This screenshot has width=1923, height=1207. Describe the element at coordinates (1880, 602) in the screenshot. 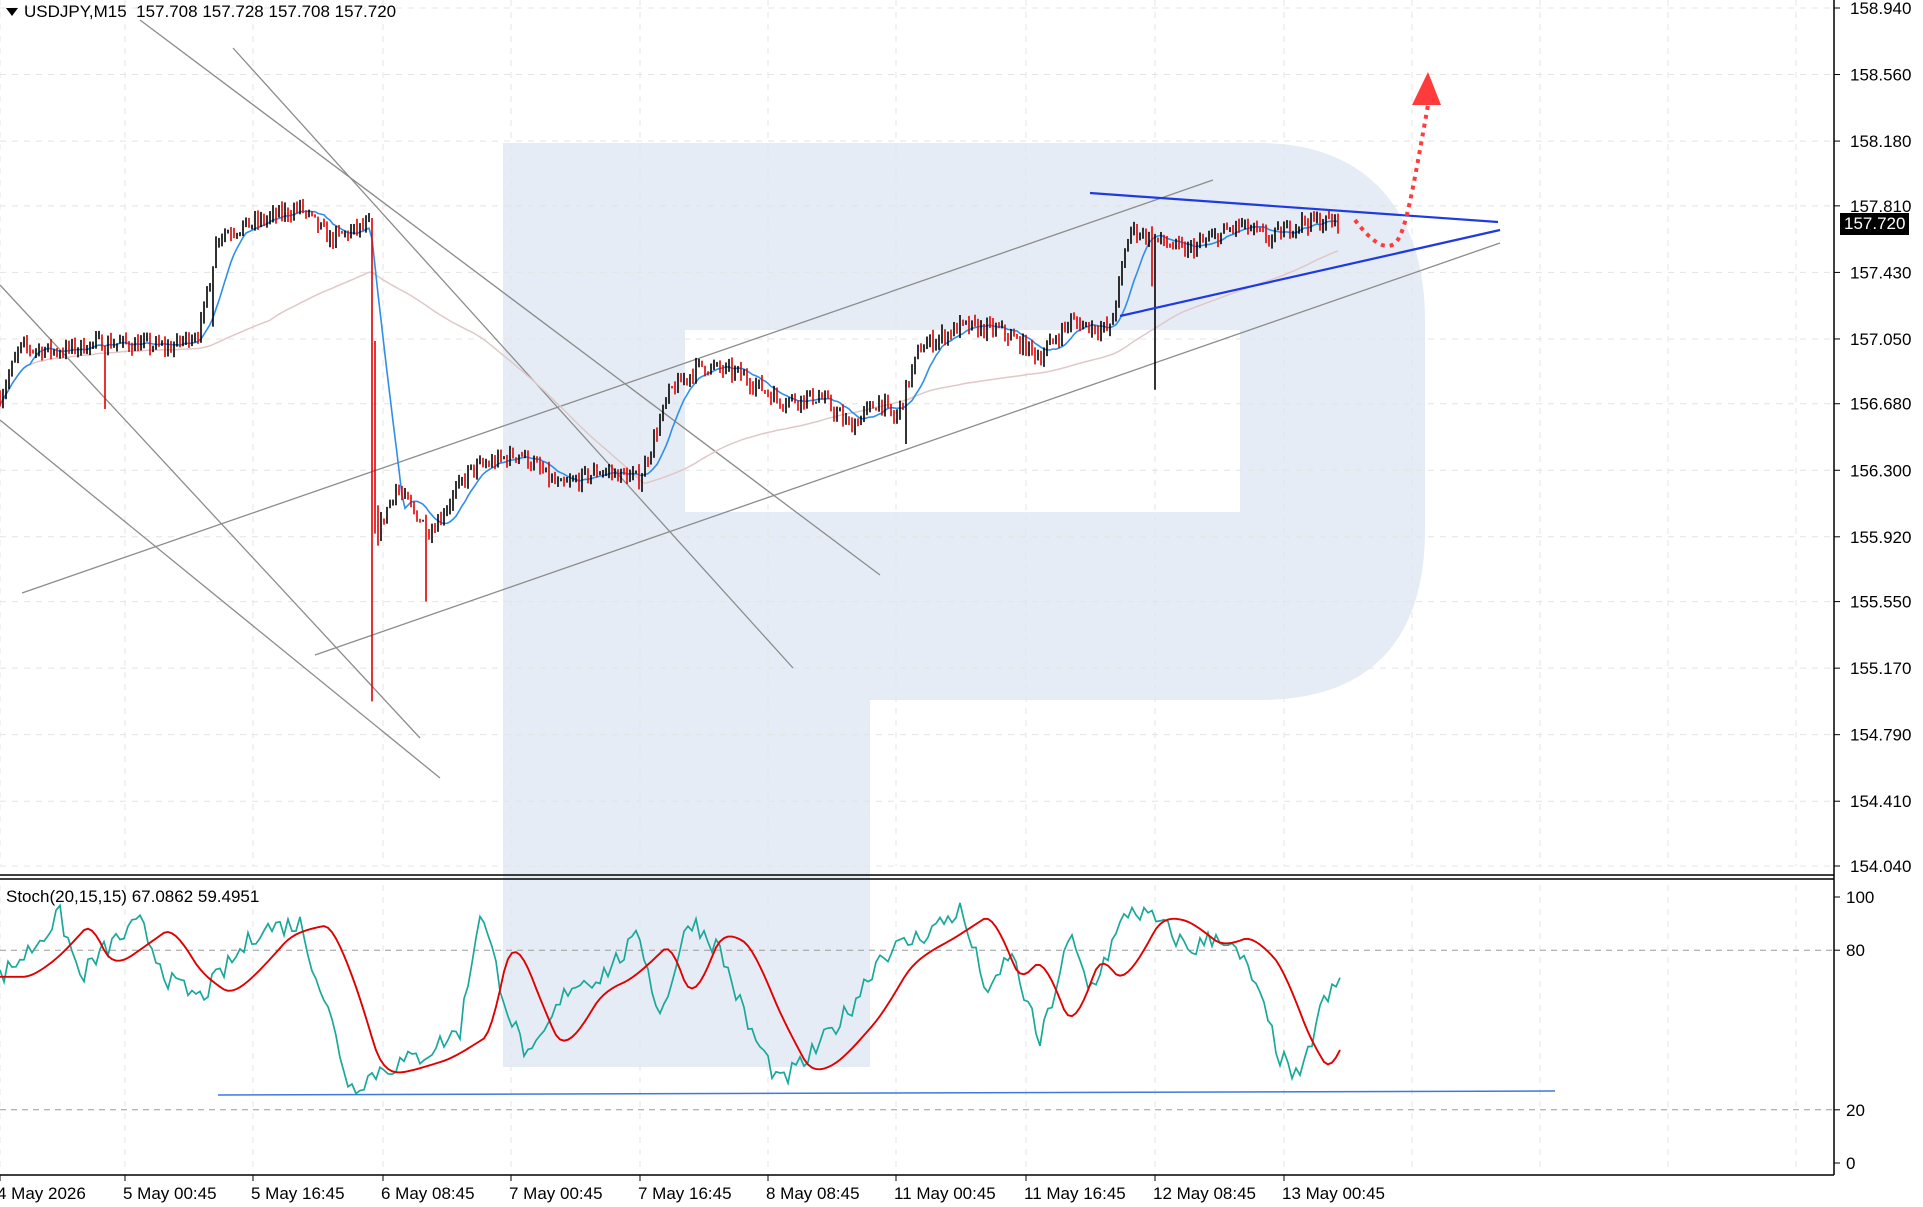

I see `price-tick-label: 155.550` at that location.